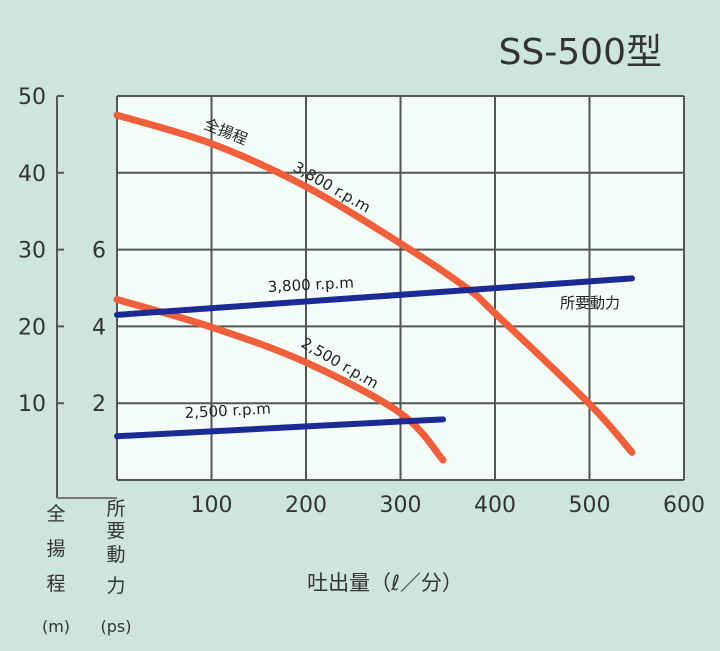 The image size is (720, 651). What do you see at coordinates (306, 505) in the screenshot?
I see `x-tick-label: 200` at bounding box center [306, 505].